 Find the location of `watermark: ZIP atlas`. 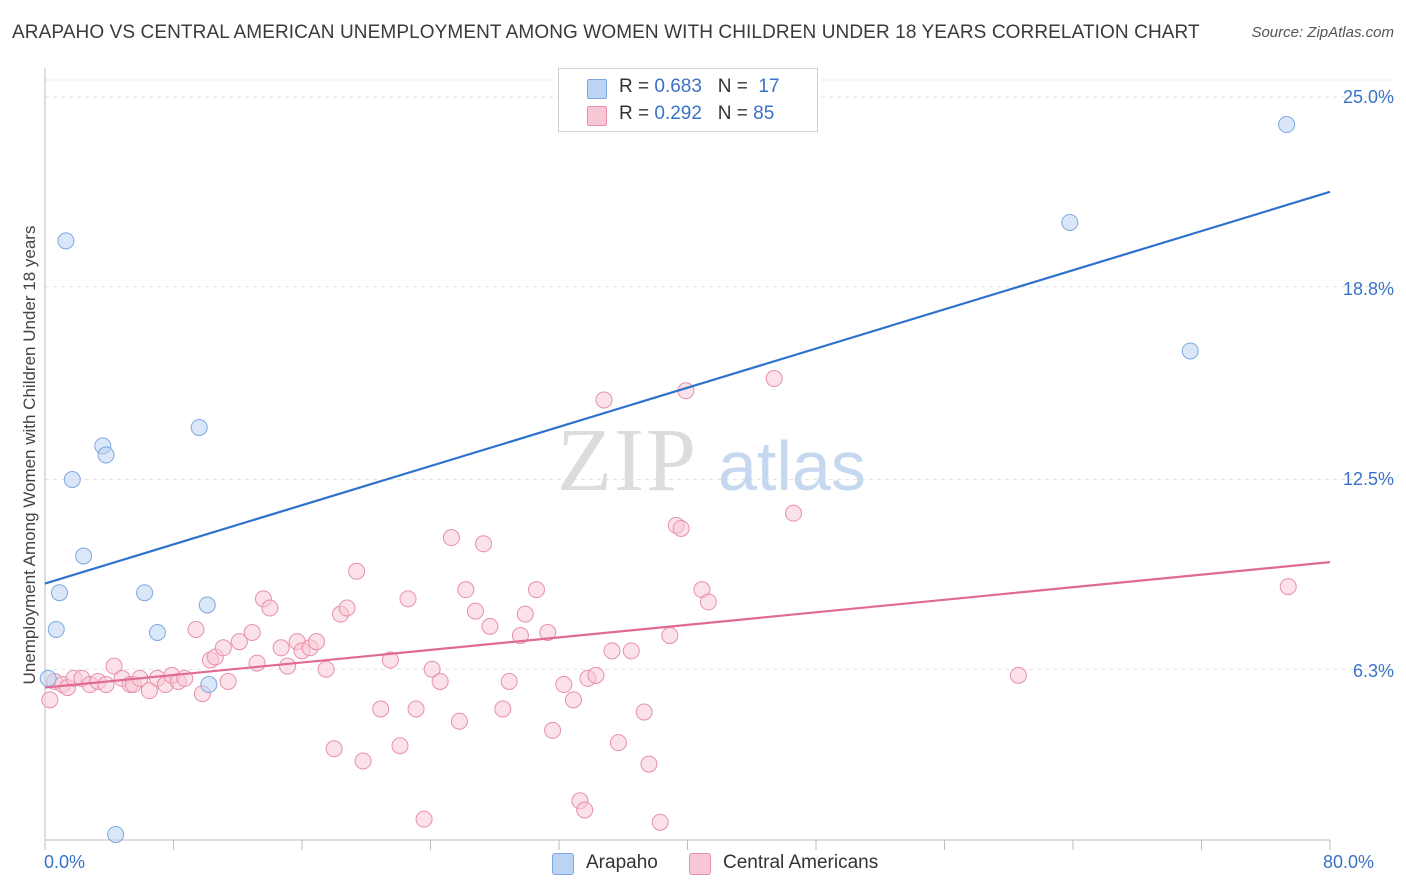

watermark: ZIP atlas is located at coordinates (711, 460).